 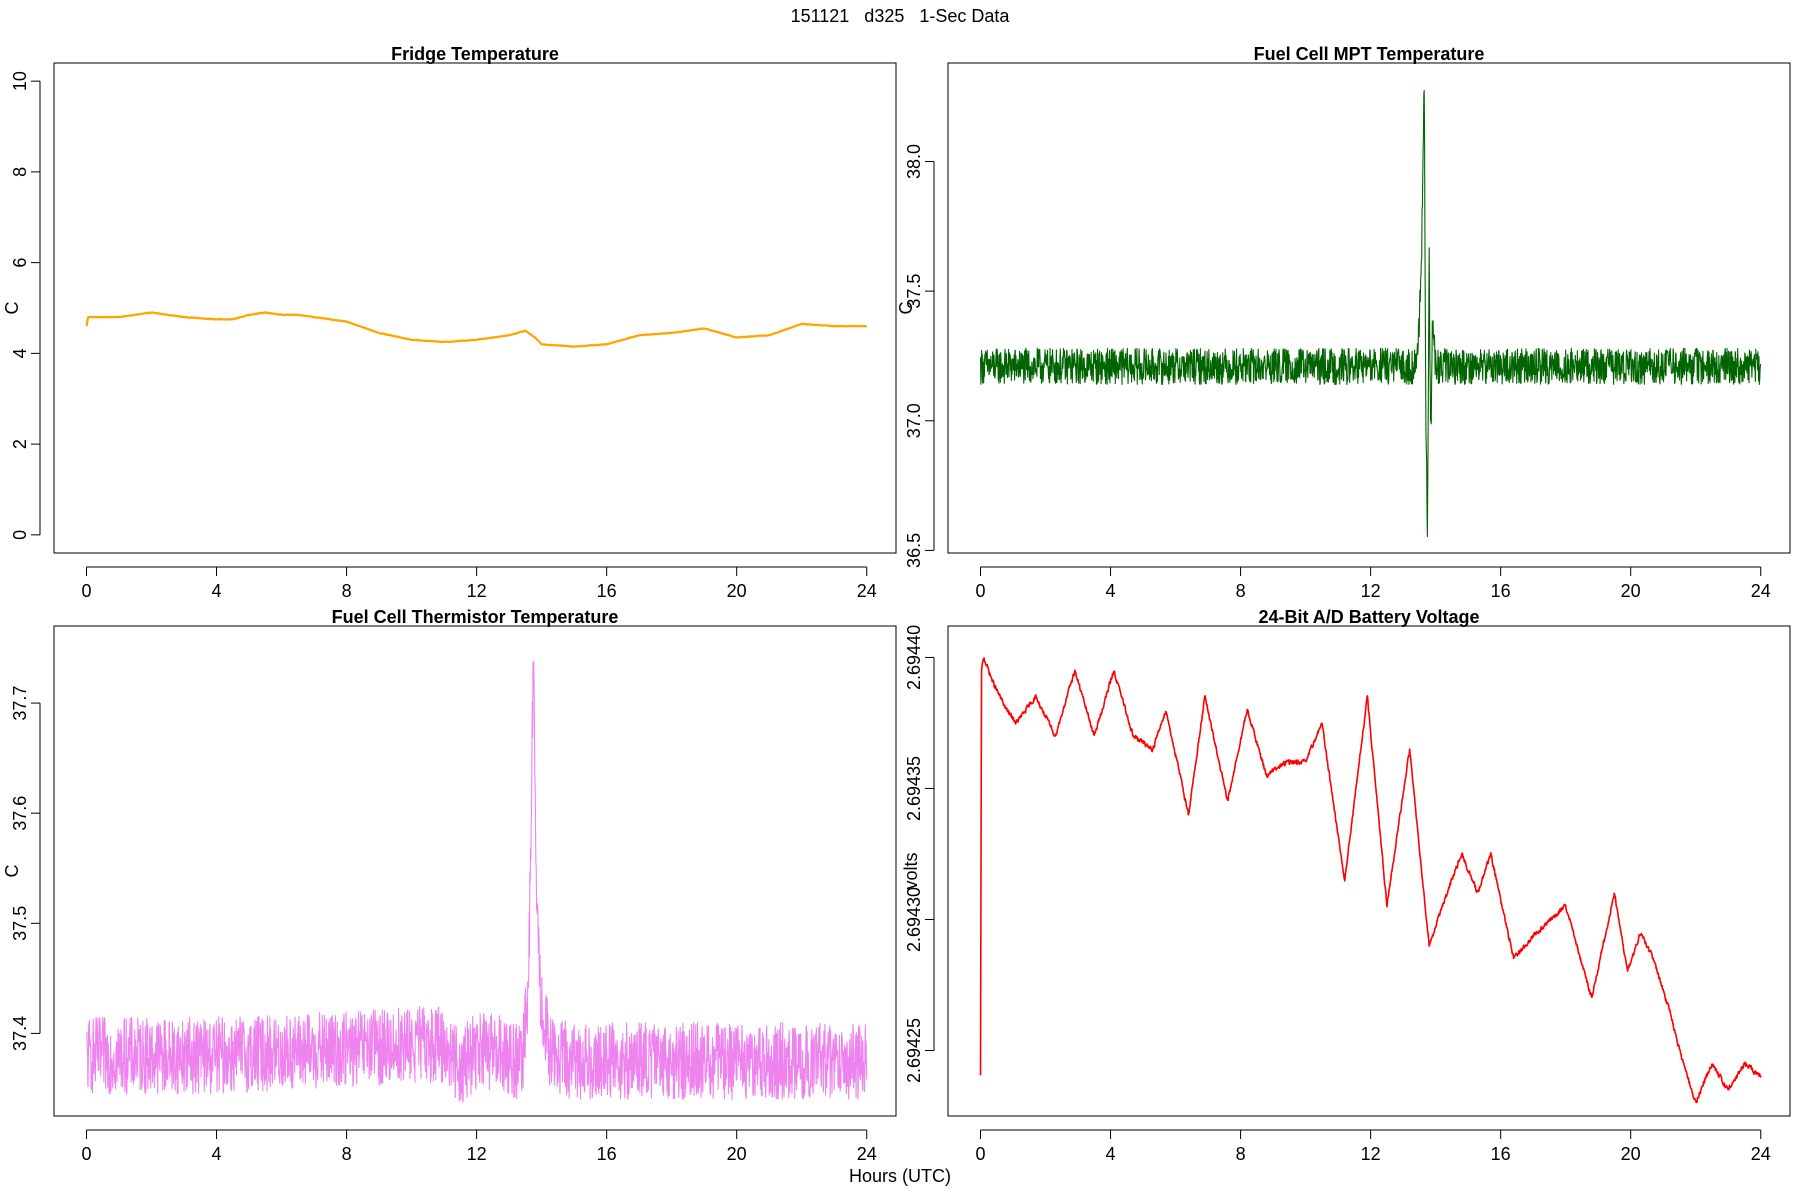 I want to click on y-tick-label: 37.0, so click(x=914, y=420).